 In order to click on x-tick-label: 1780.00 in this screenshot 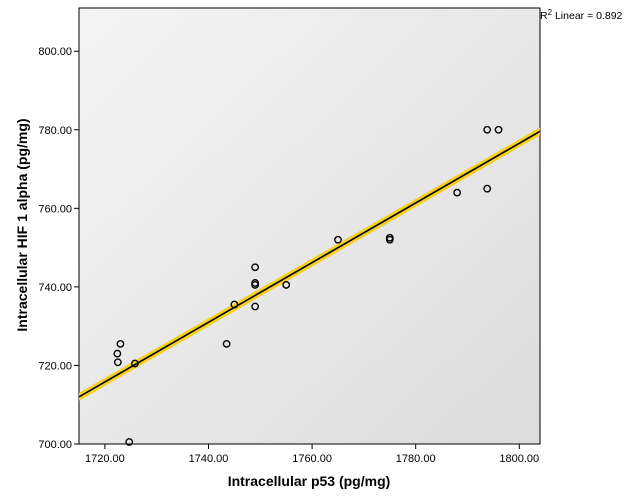, I will do `click(416, 459)`.